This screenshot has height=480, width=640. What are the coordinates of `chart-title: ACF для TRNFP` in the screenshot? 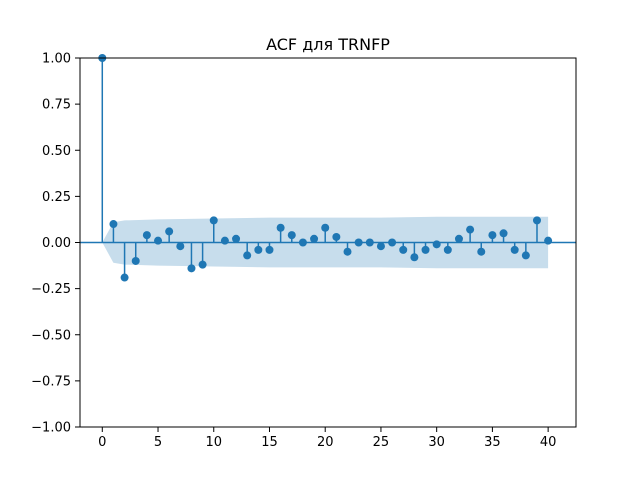 It's located at (328, 44).